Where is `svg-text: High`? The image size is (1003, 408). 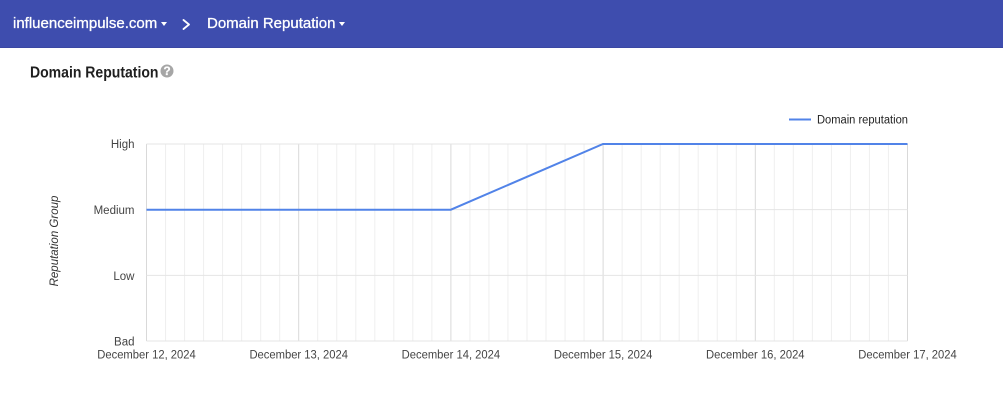
svg-text: High is located at coordinates (123, 145).